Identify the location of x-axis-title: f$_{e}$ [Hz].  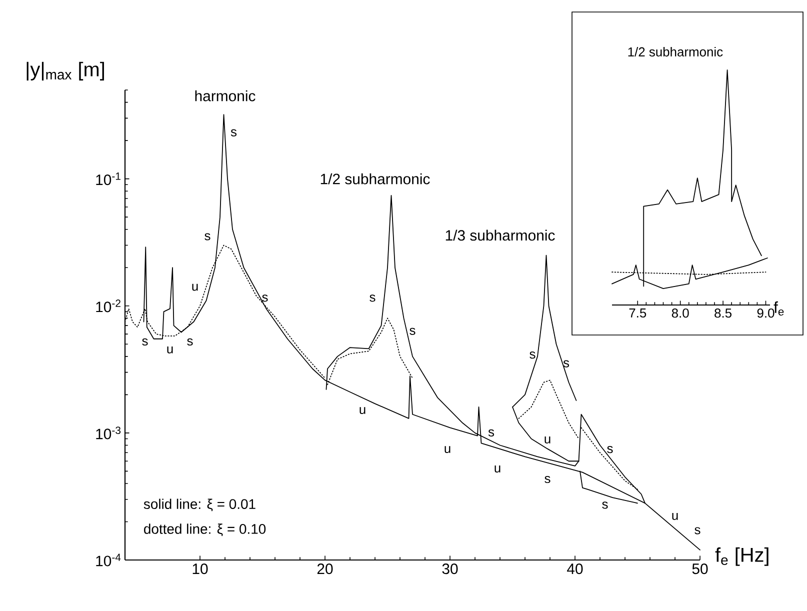
(741, 556).